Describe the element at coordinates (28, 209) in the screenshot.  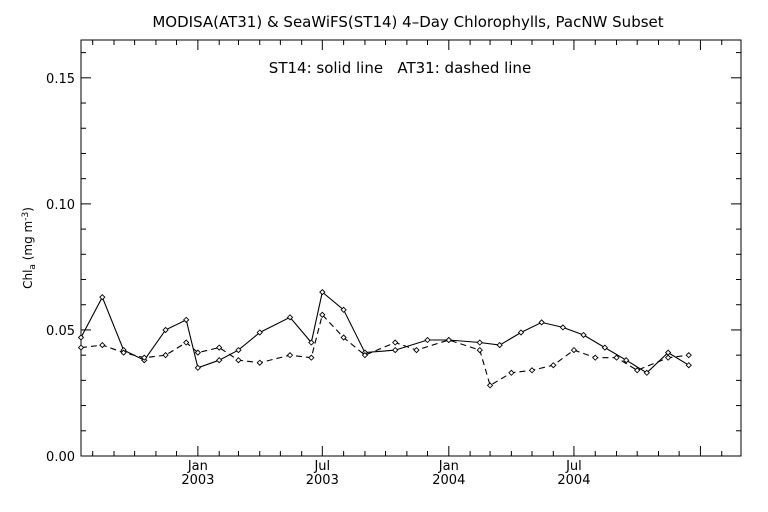
I see `y-label-close: )` at that location.